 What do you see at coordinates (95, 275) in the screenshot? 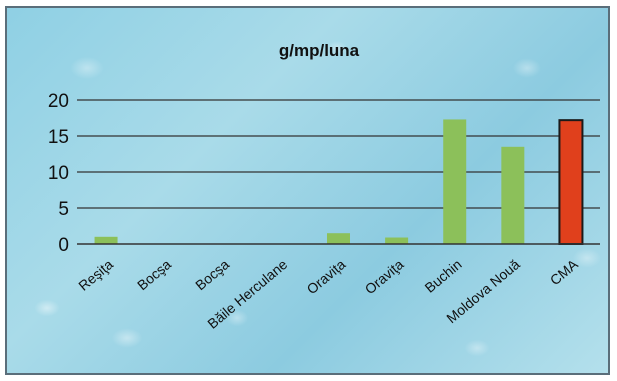
I see `x-tick-label: Reşiţa` at bounding box center [95, 275].